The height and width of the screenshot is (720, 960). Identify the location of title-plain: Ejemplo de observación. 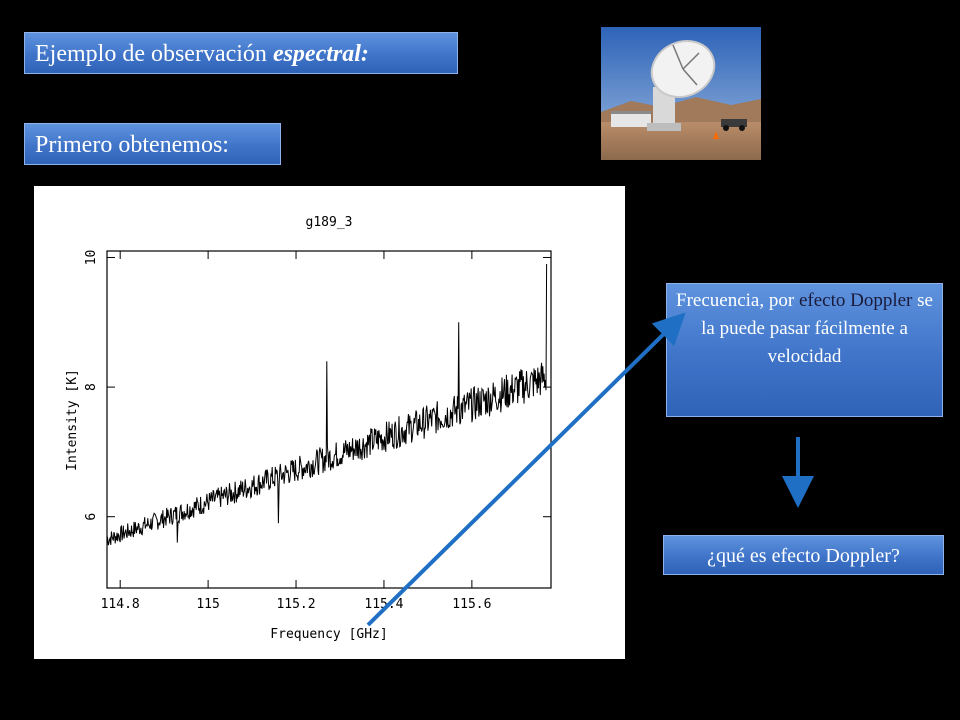
(154, 54).